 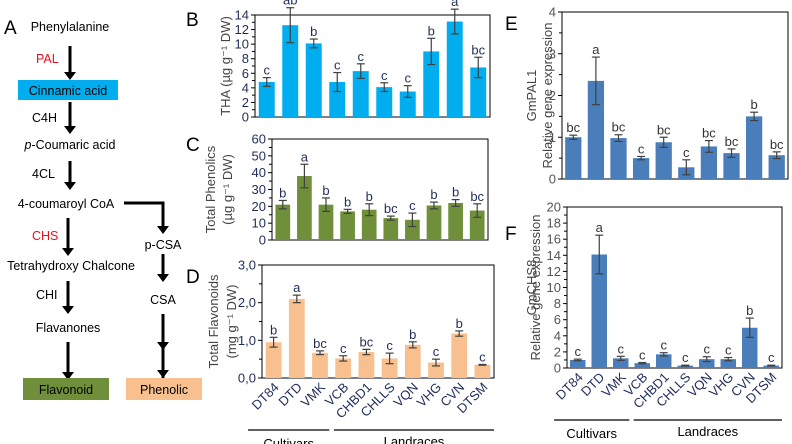 I want to click on x-tick-label: VQN, so click(x=405, y=395).